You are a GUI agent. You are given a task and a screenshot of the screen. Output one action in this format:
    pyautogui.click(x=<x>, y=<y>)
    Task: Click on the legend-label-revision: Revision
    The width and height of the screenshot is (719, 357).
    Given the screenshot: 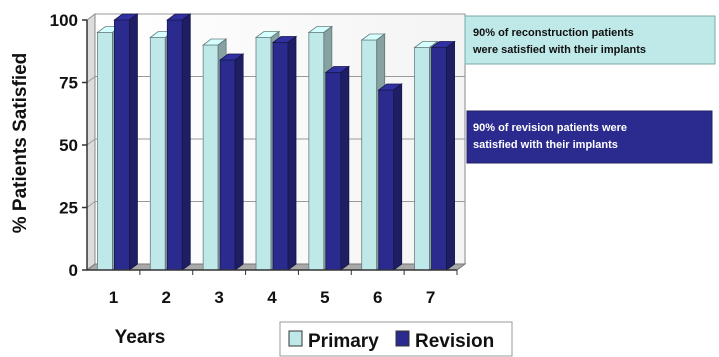 What is the action you would take?
    pyautogui.click(x=454, y=341)
    